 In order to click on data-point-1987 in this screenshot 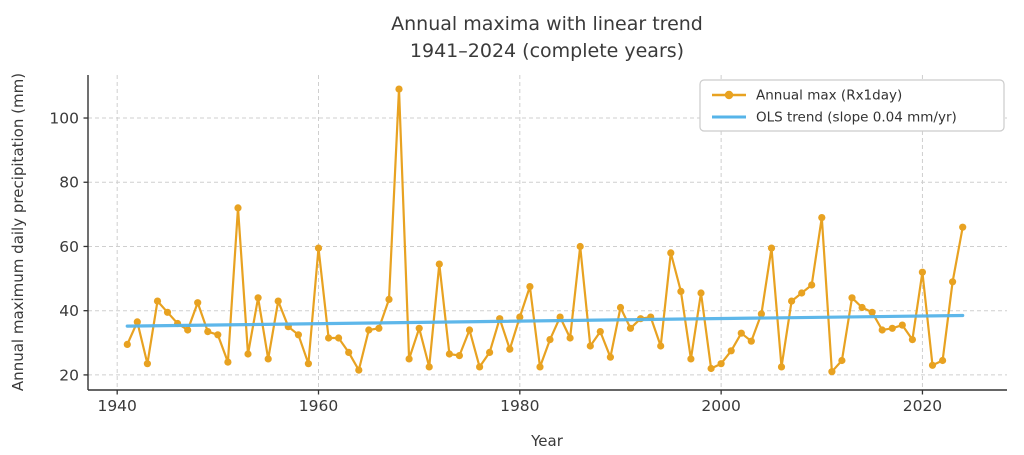, I will do `click(590, 346)`.